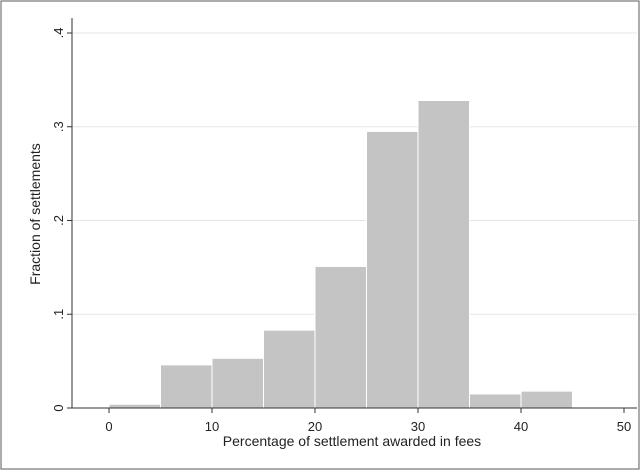 This screenshot has height=470, width=640. I want to click on x-tick-label: 0, so click(108, 426).